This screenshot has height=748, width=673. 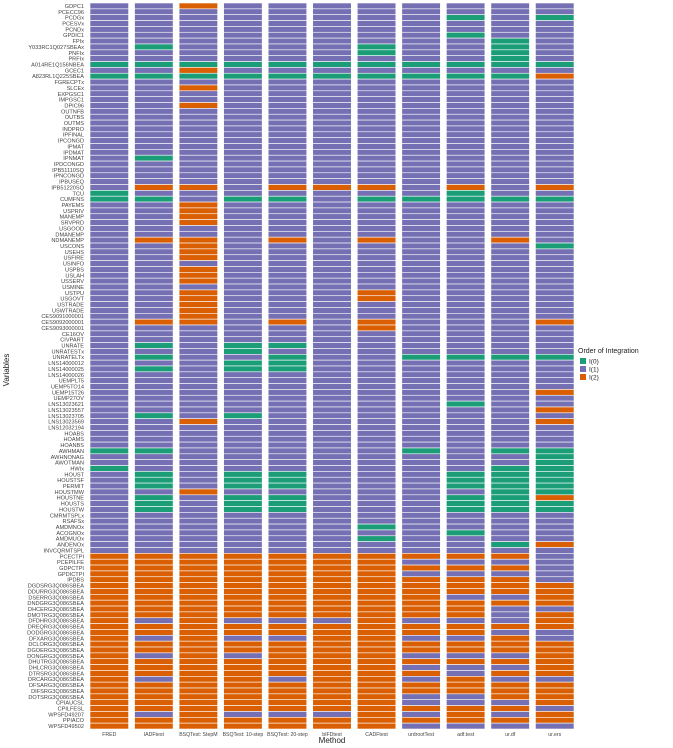 I want to click on y-tick-label: DREQRG3Q086SBEA, so click(x=56, y=628).